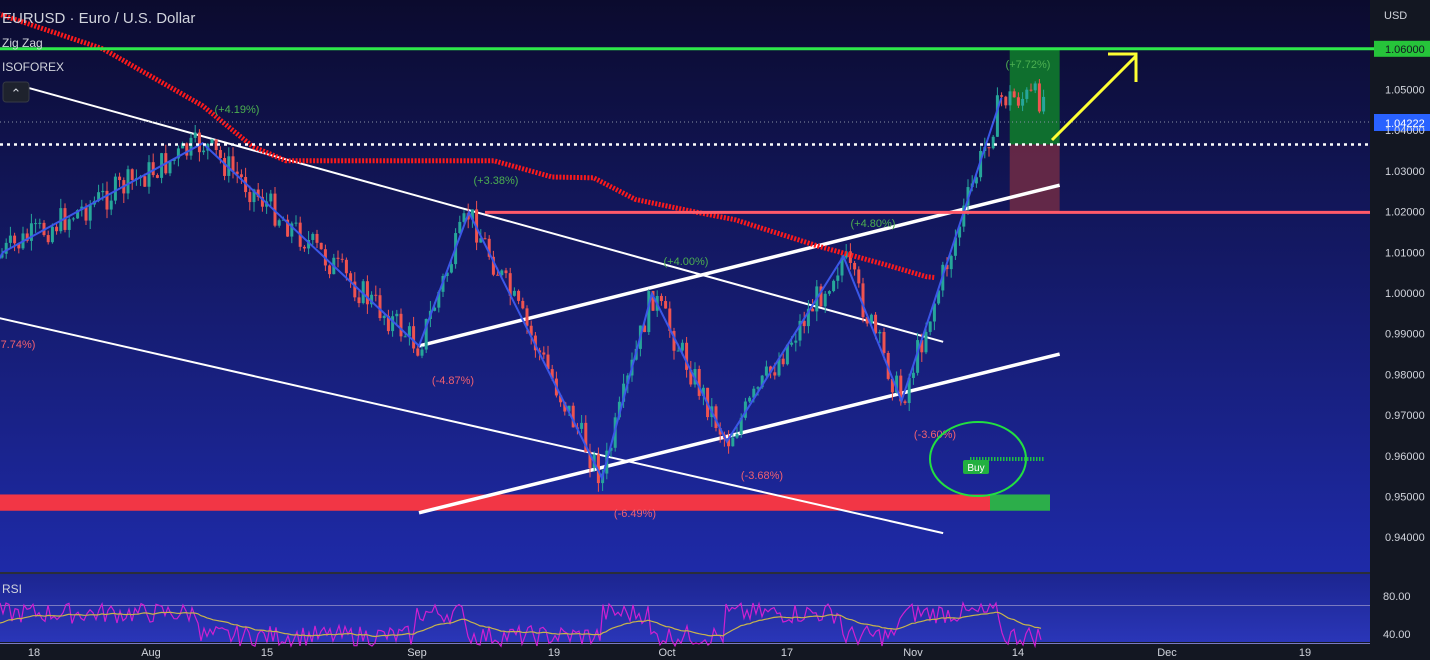 This screenshot has height=660, width=1430. I want to click on time-tick: 19, so click(1305, 653).